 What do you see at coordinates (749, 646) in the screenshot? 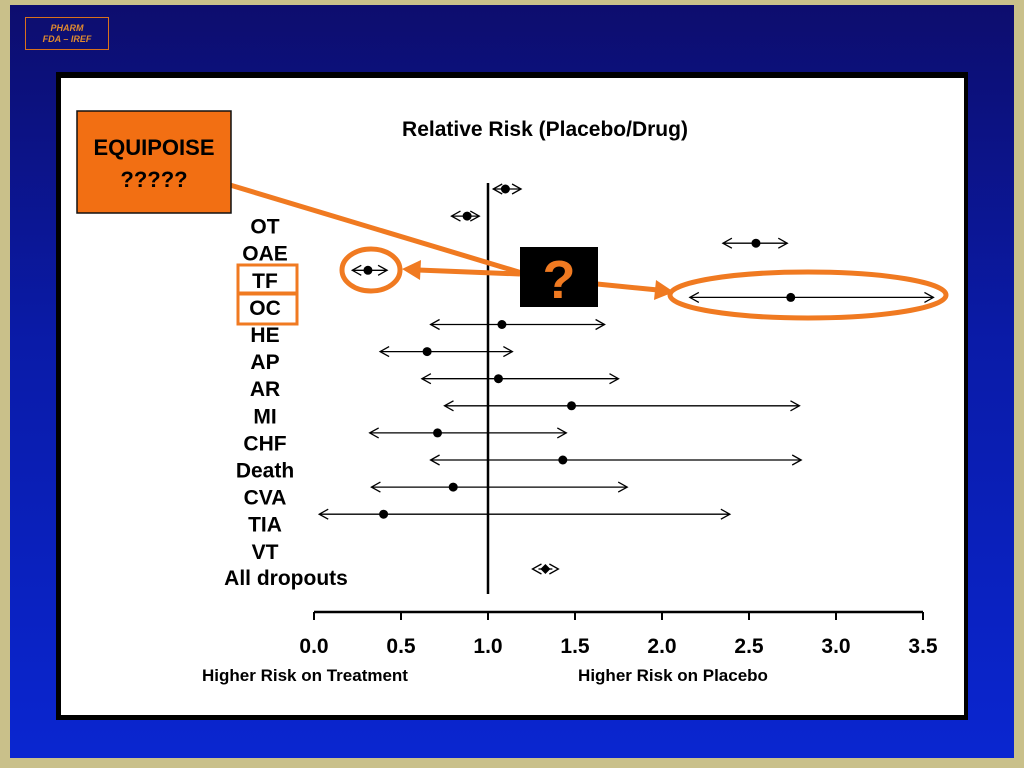
I see `x-tick-label: 2.5` at bounding box center [749, 646].